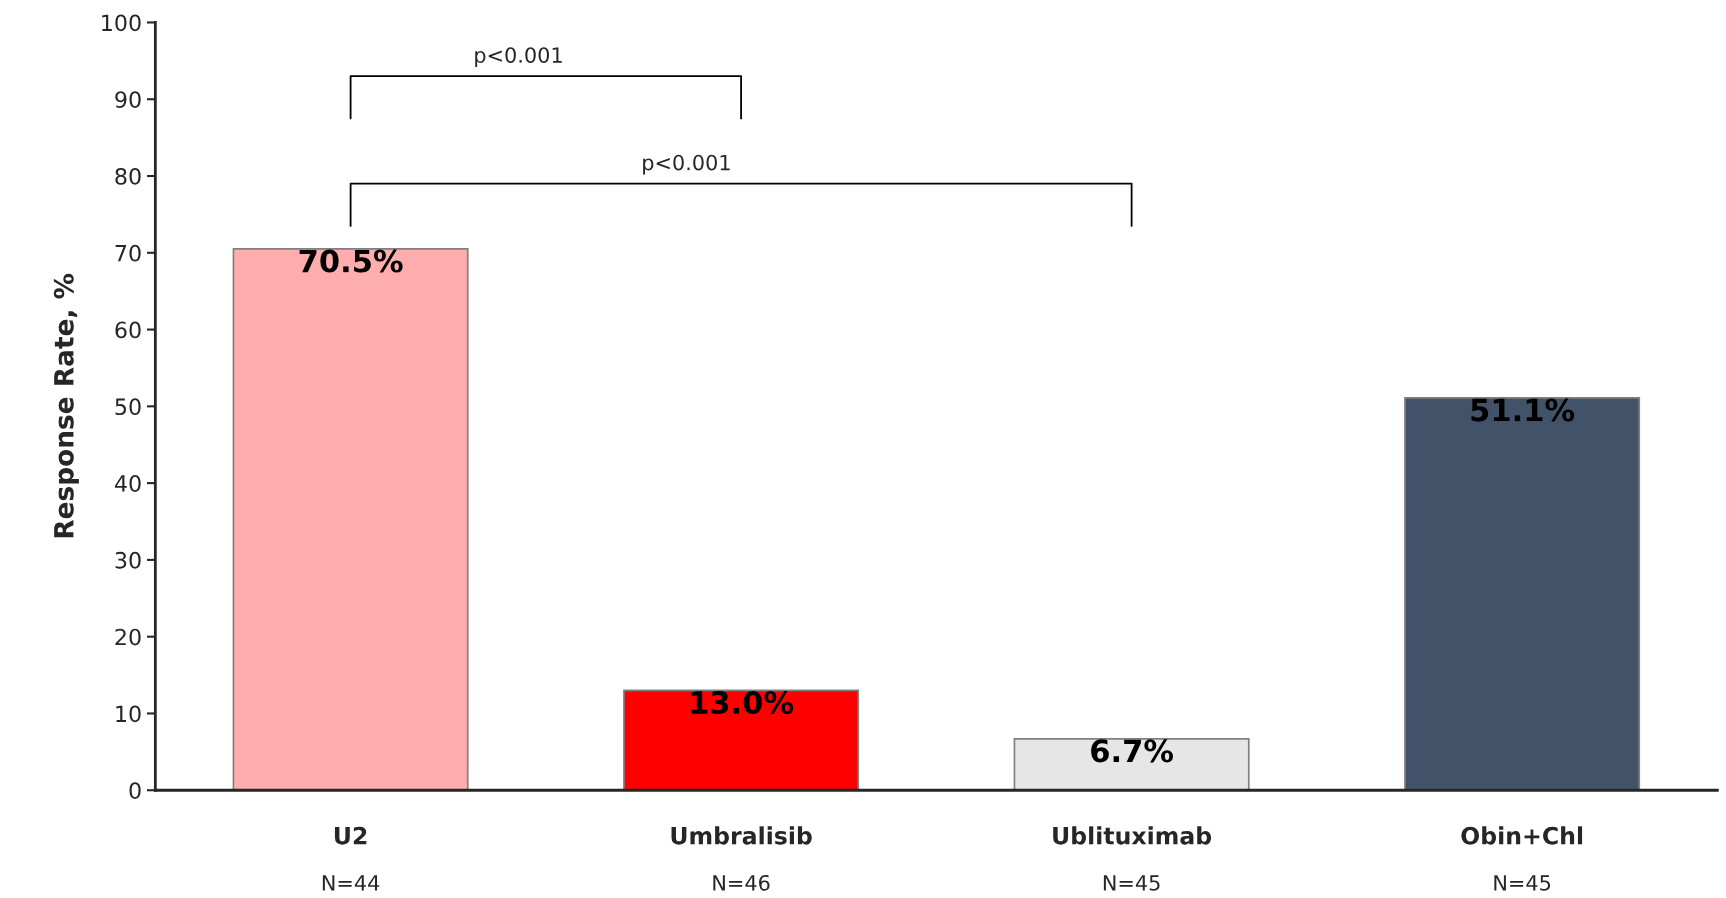  I want to click on text: N=44, so click(351, 883).